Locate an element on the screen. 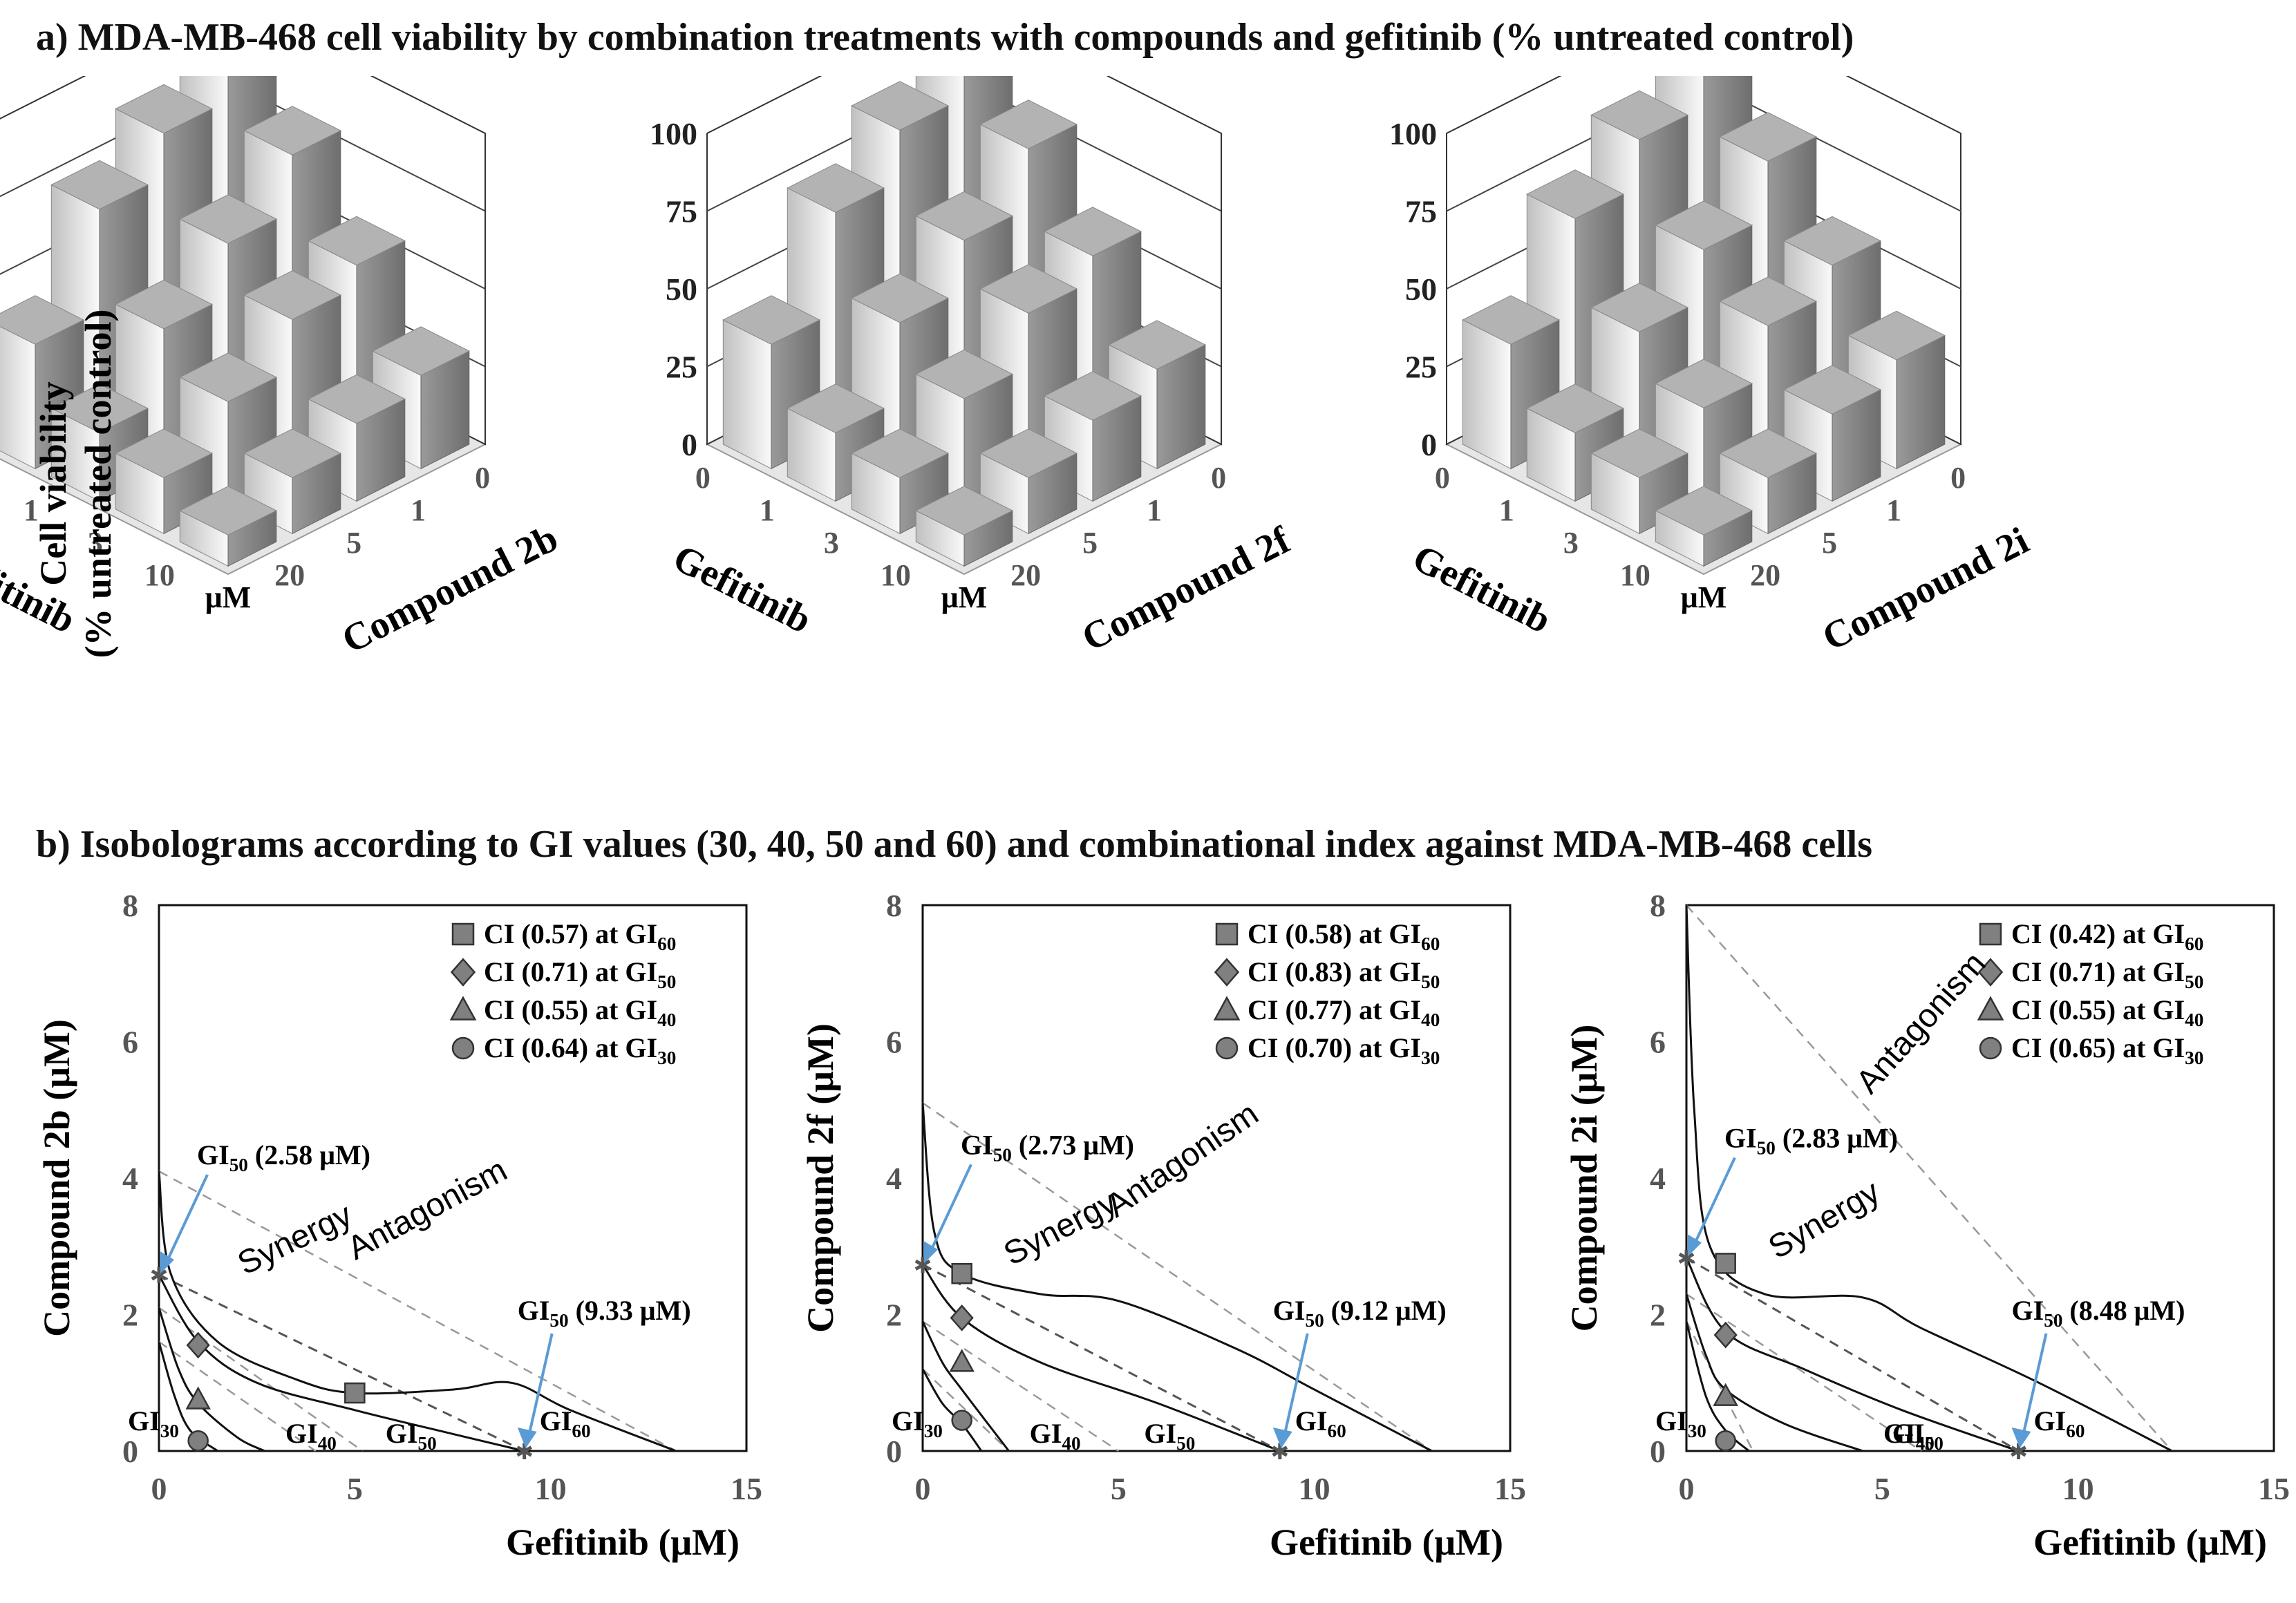 This screenshot has height=1603, width=2296. isobole-gi30 is located at coordinates (952, 1410).